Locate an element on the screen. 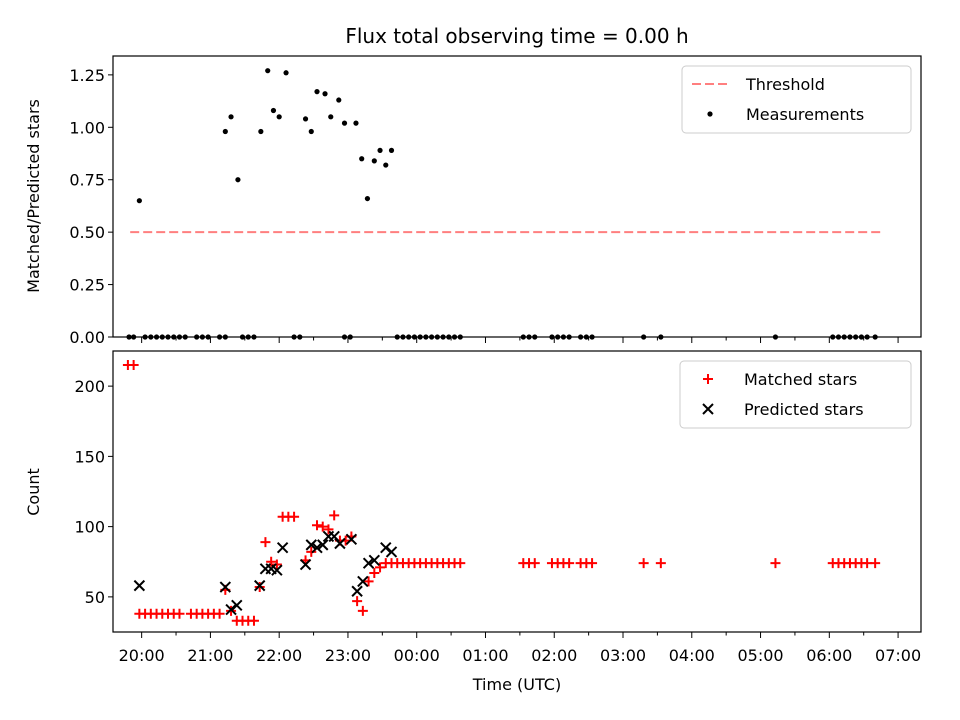 The height and width of the screenshot is (720, 960). bottom-y-tick-label: 50 is located at coordinates (95, 597).